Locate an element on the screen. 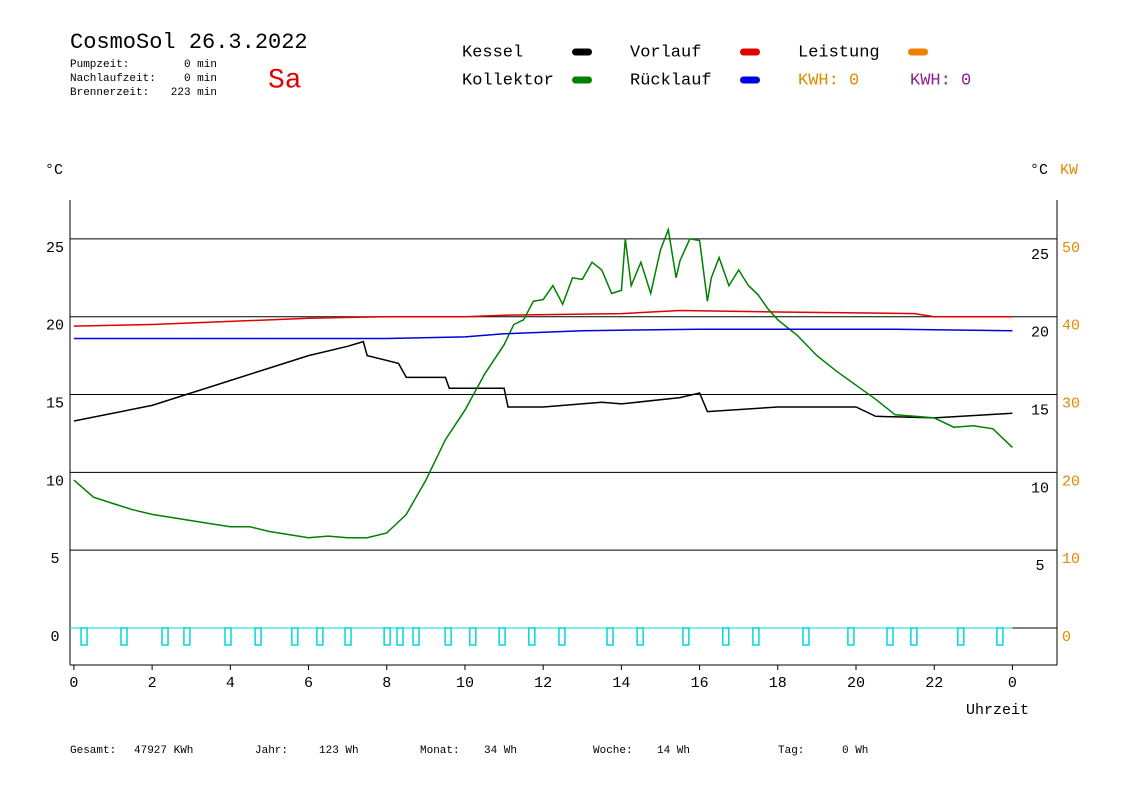 Image resolution: width=1148 pixels, height=812 pixels. x-tick-label: 20 is located at coordinates (856, 683).